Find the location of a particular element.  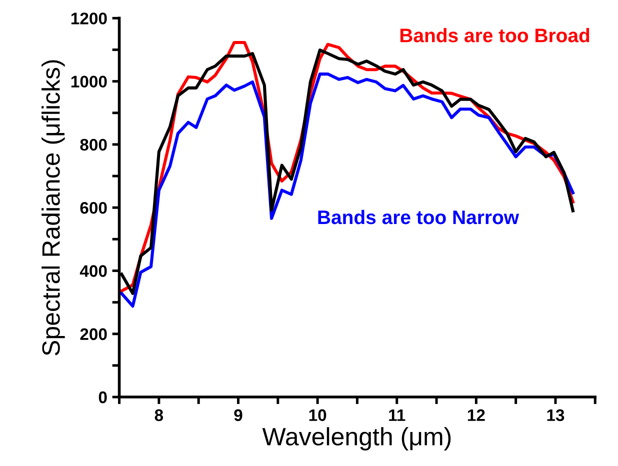

y-tick-label: 400 is located at coordinates (93, 271).